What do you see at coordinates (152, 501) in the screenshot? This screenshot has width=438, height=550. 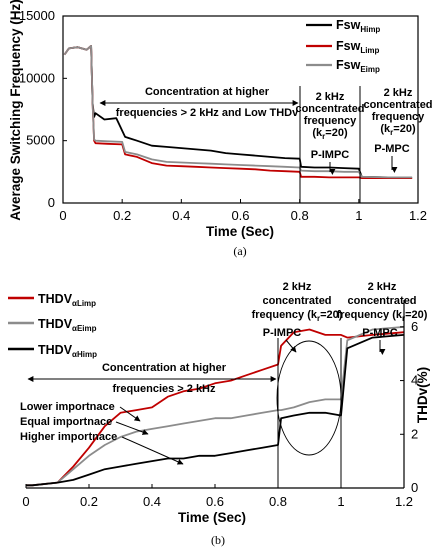 I see `panel-b-x-tick-label-2: 0.4` at bounding box center [152, 501].